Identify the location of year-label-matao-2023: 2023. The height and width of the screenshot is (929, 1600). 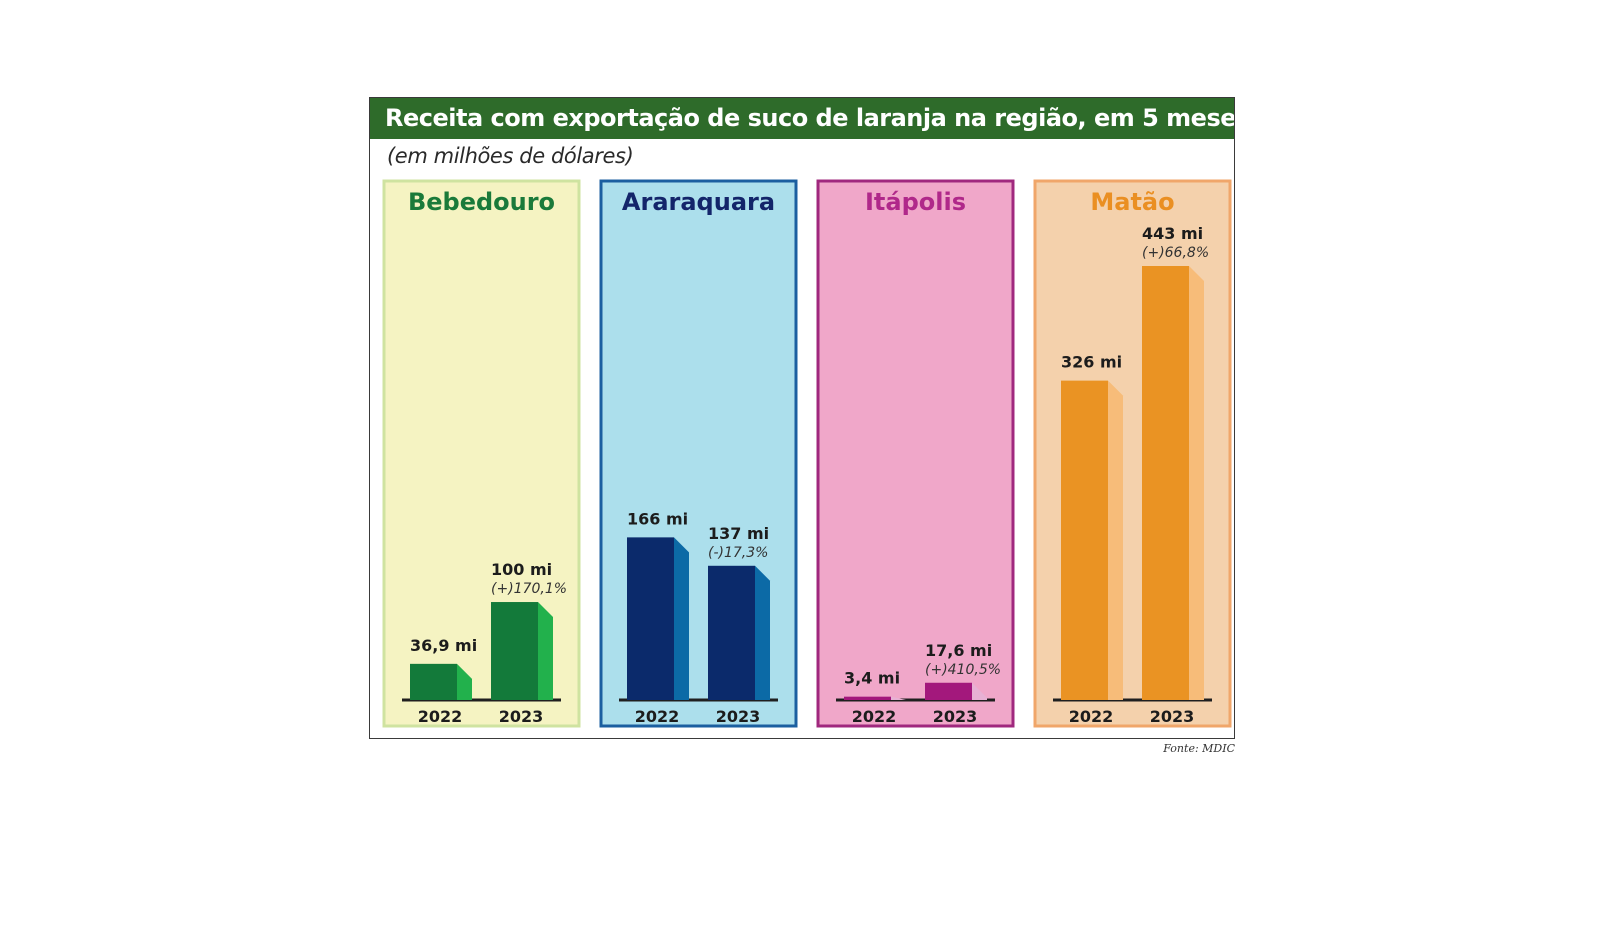
(1172, 716).